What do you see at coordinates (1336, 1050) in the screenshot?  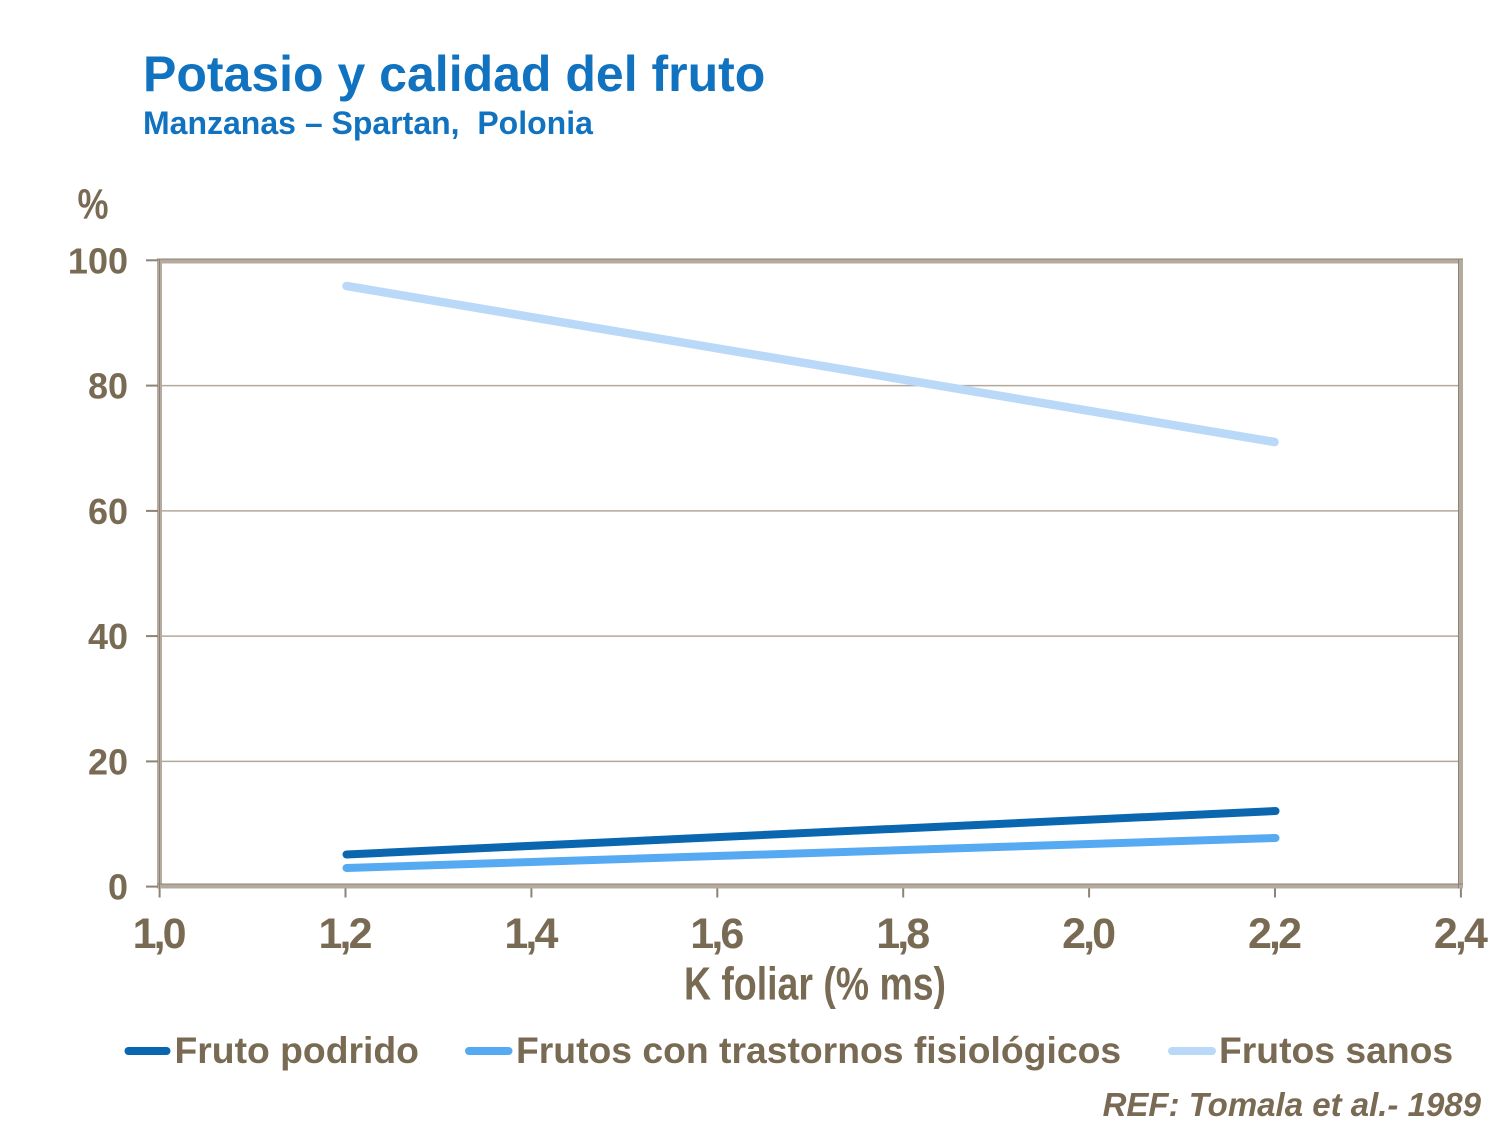 I see `svg-text: Frutos sanos` at bounding box center [1336, 1050].